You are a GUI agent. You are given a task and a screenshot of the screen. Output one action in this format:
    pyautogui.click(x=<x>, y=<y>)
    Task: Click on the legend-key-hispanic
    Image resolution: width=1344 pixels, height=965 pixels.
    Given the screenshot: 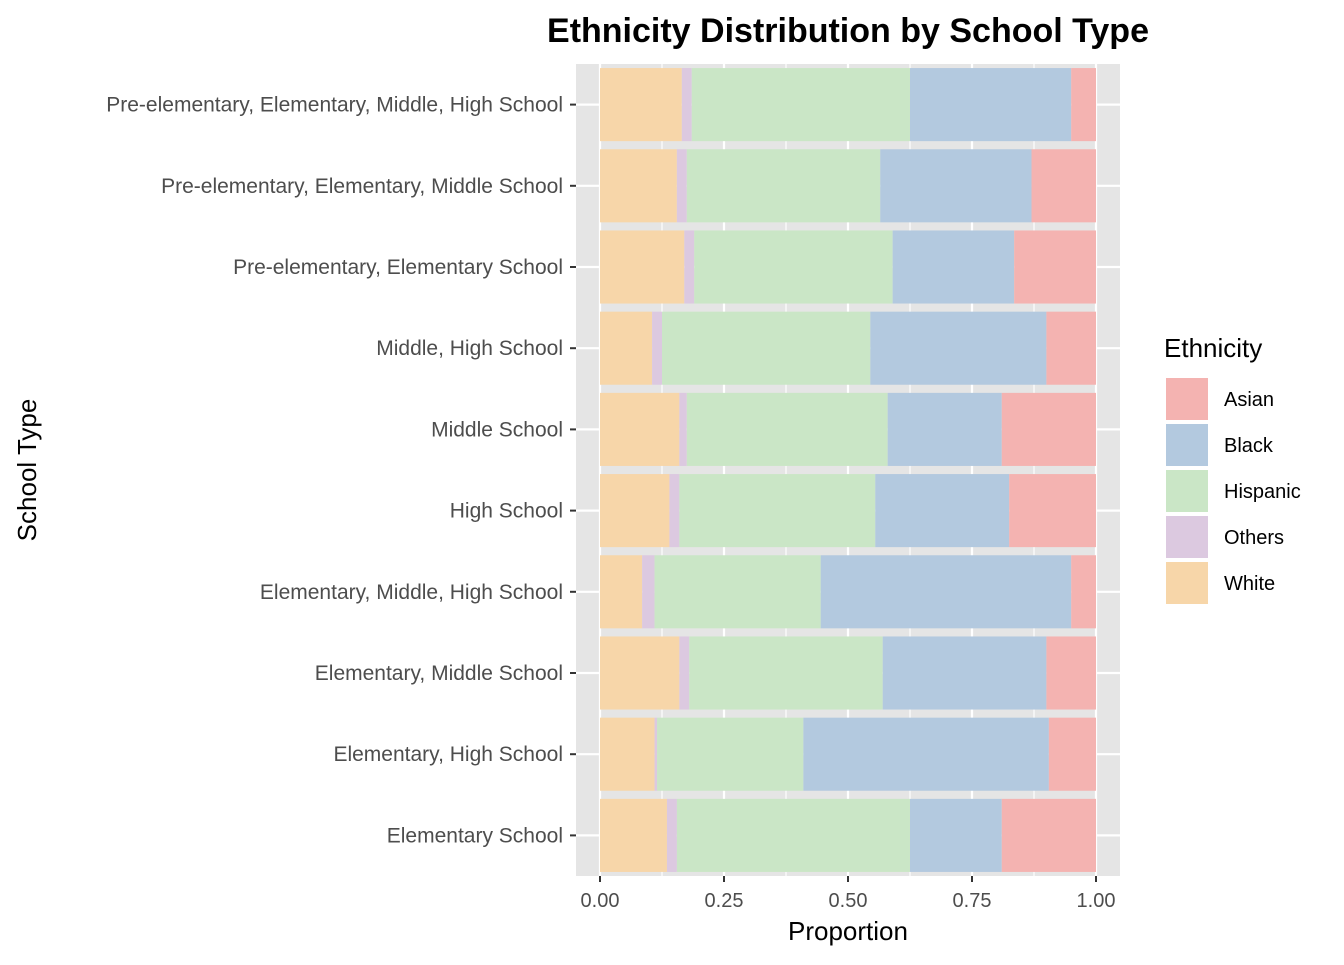 What is the action you would take?
    pyautogui.click(x=1187, y=491)
    